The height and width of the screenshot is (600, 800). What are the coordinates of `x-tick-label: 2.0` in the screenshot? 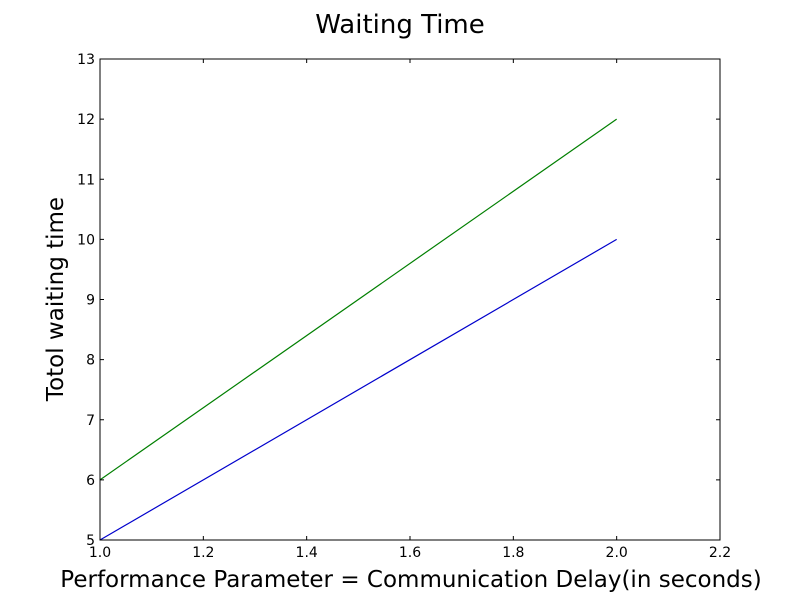 It's located at (617, 553).